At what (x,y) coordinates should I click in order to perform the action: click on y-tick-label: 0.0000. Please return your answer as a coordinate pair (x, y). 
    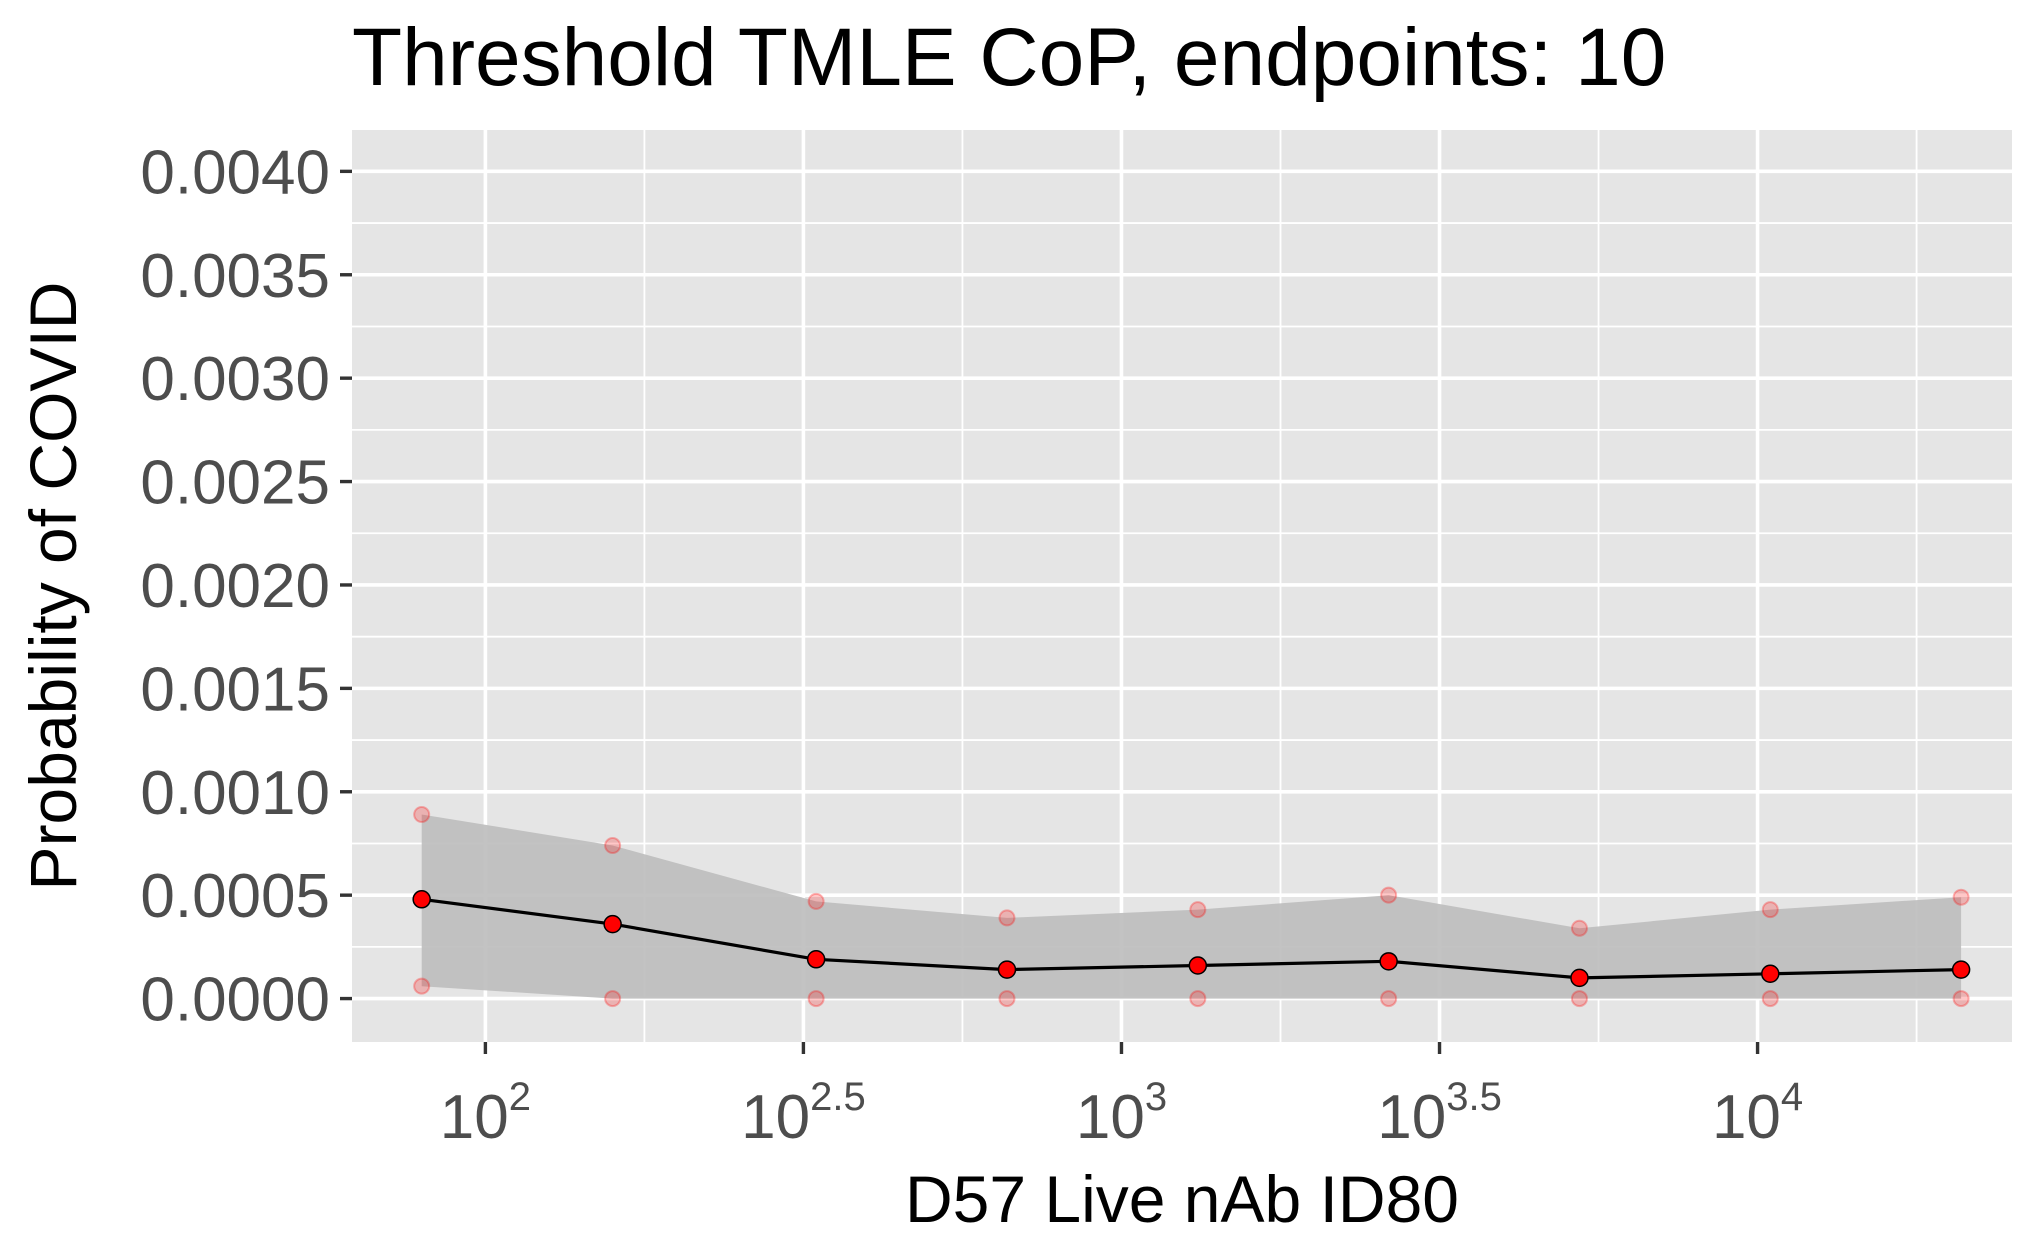
    Looking at the image, I should click on (235, 1000).